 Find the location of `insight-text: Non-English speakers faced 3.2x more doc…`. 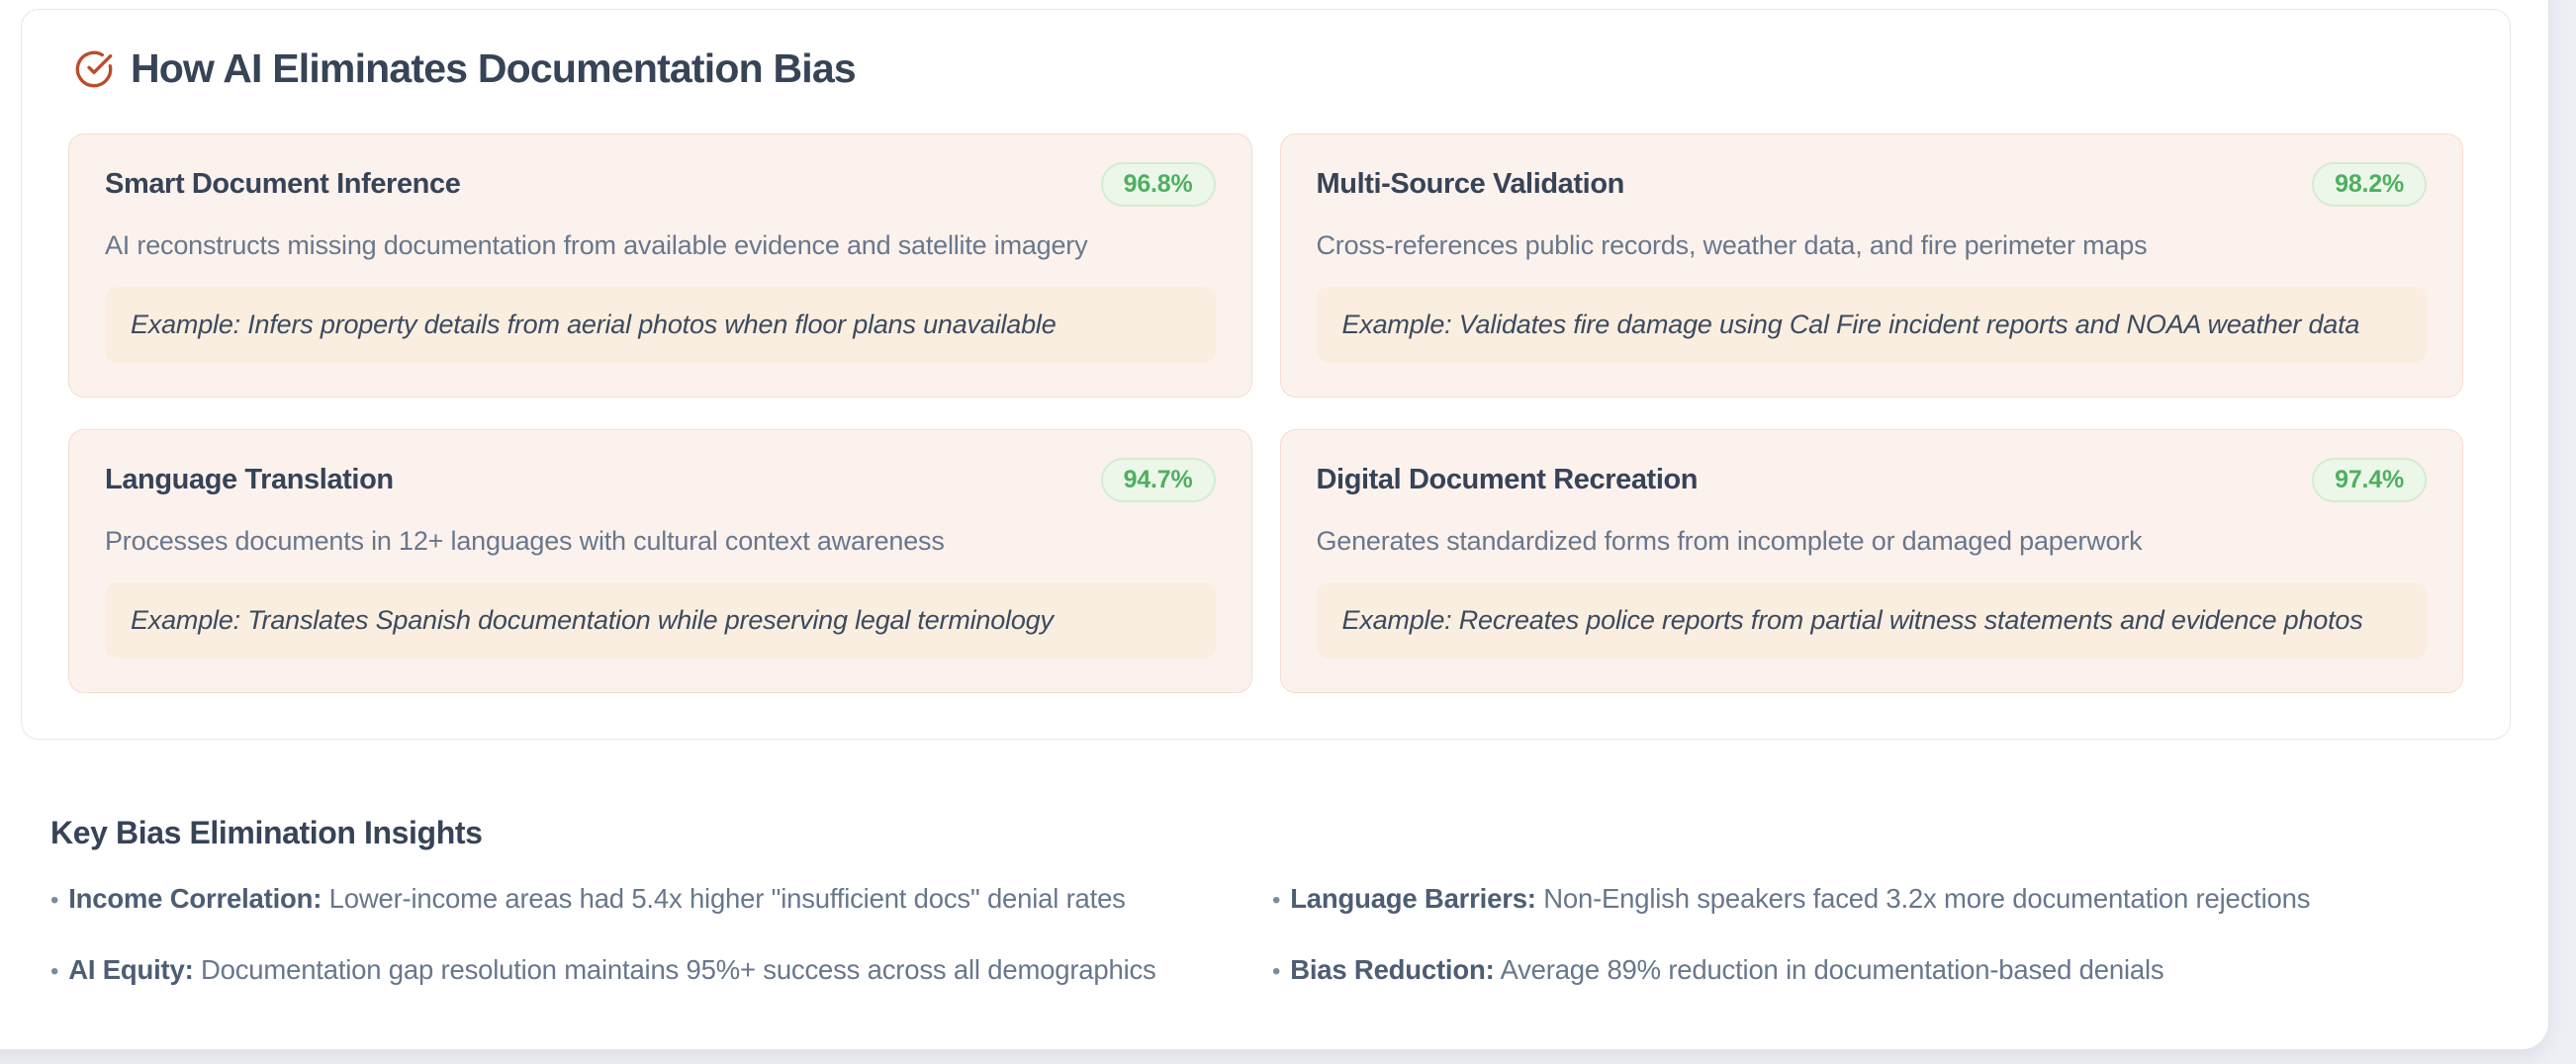

insight-text: Non-English speakers faced 3.2x more doc… is located at coordinates (1927, 898).